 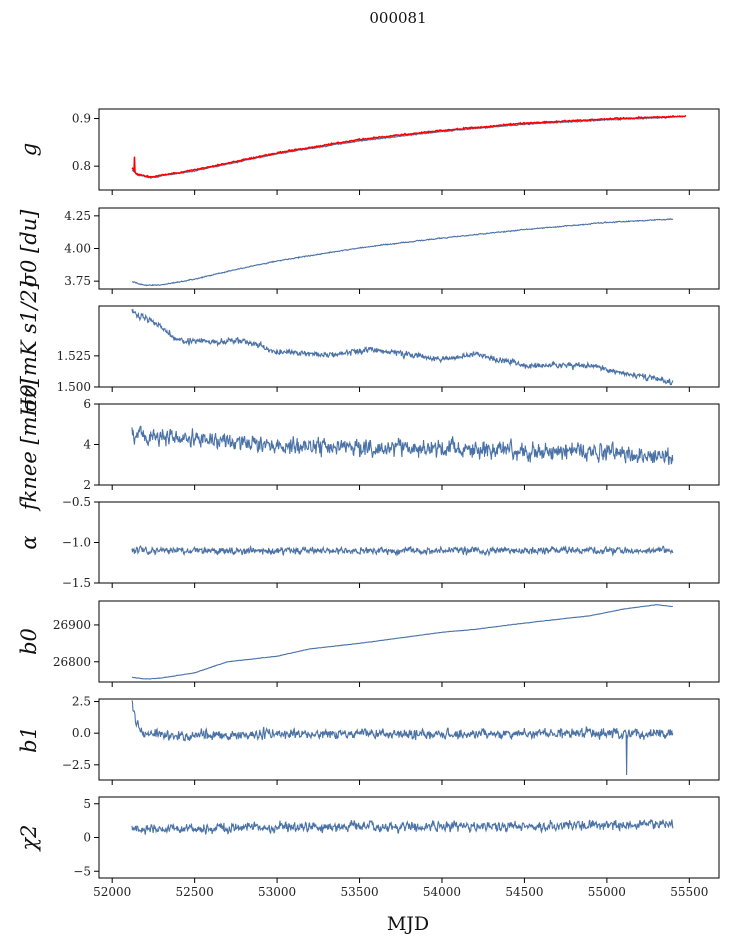 I want to click on y-tick-label: −2.5, so click(x=76, y=765).